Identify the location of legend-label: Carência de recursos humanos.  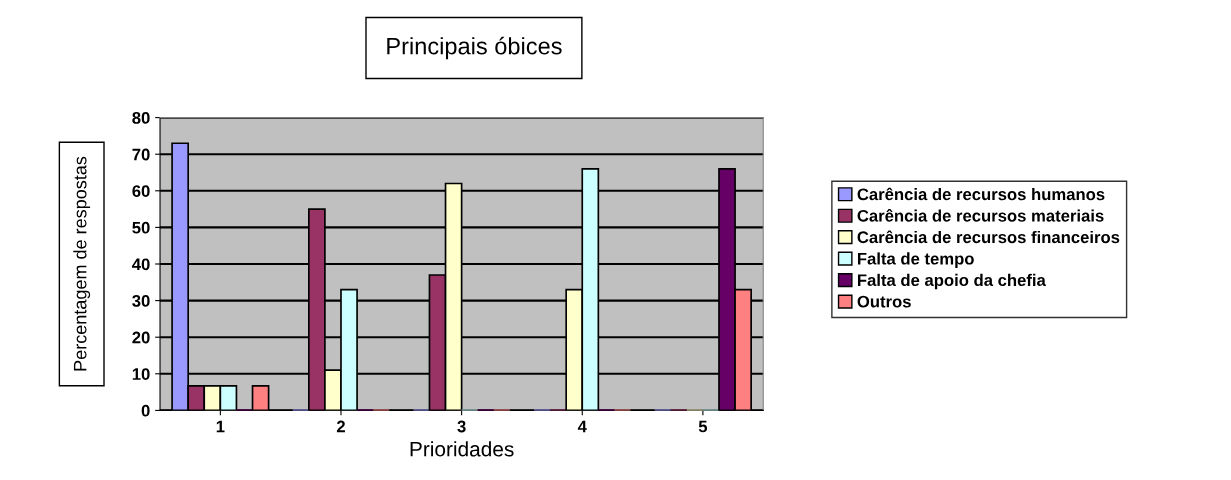
(981, 194).